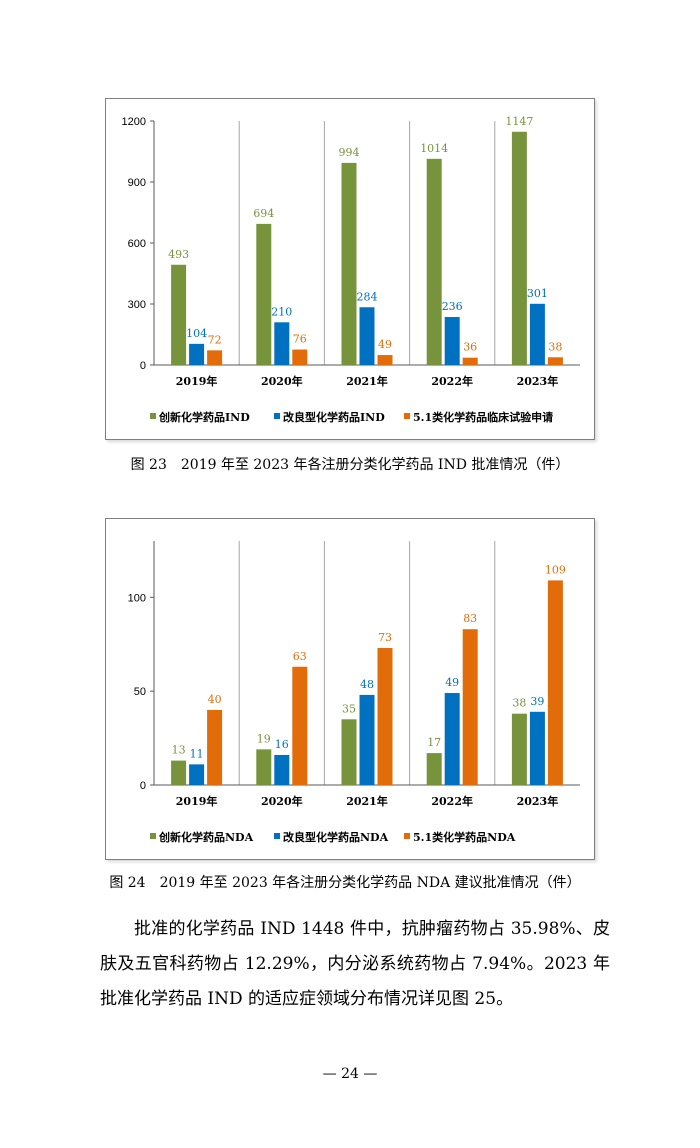 The image size is (700, 1148). I want to click on data-label: 994, so click(349, 152).